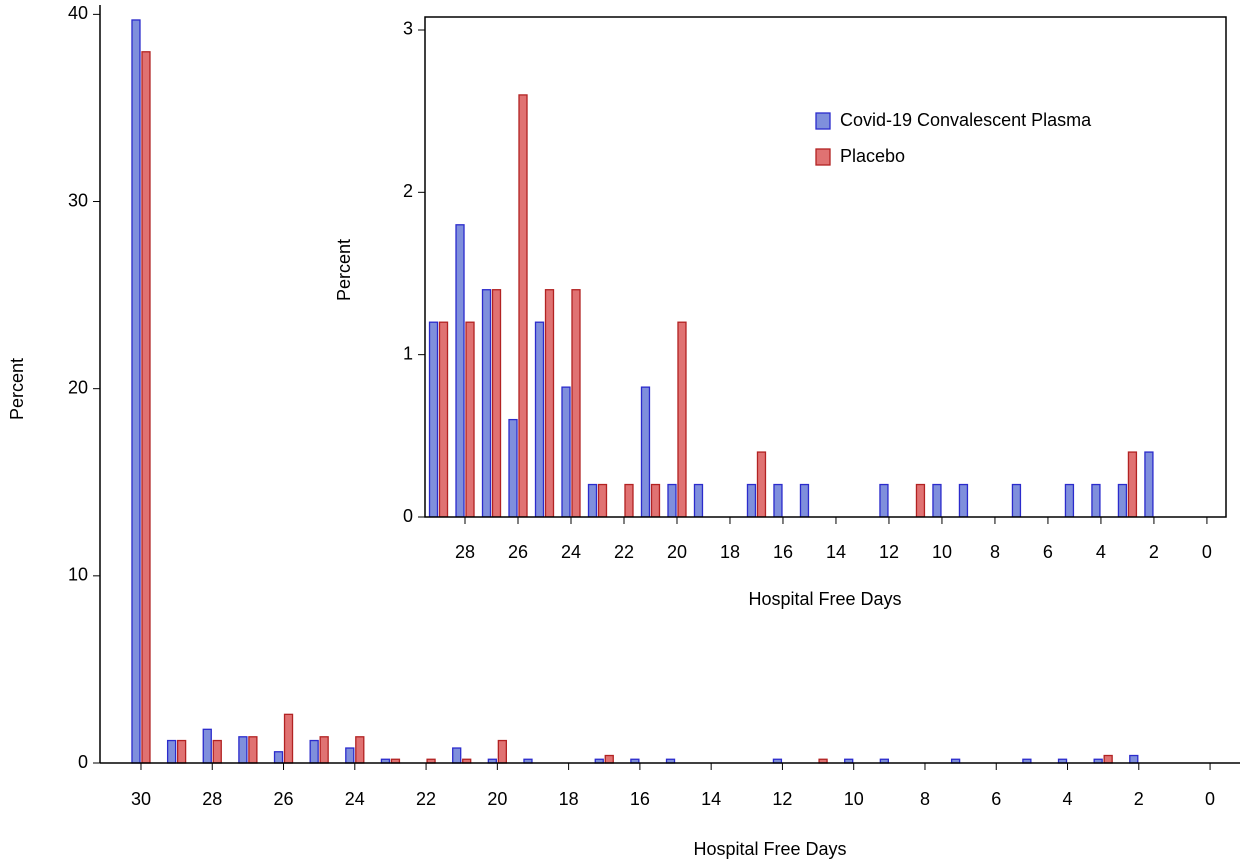 The width and height of the screenshot is (1241, 866). I want to click on y-tick-label: 3, so click(408, 29).